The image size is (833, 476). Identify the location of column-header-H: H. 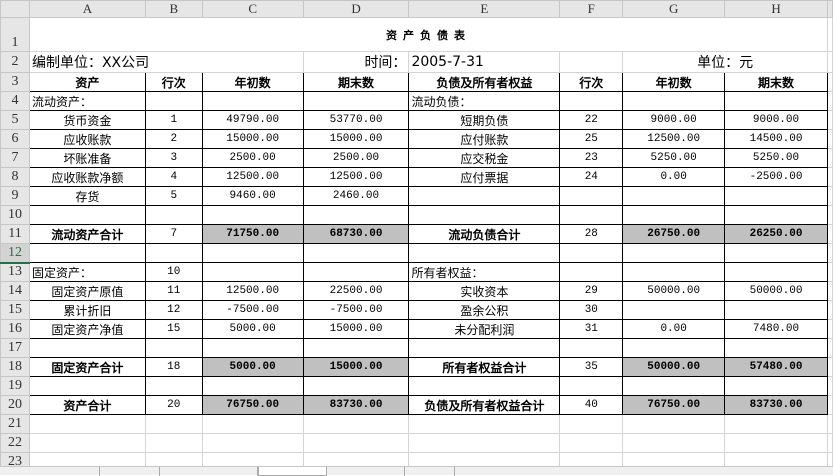
(776, 9).